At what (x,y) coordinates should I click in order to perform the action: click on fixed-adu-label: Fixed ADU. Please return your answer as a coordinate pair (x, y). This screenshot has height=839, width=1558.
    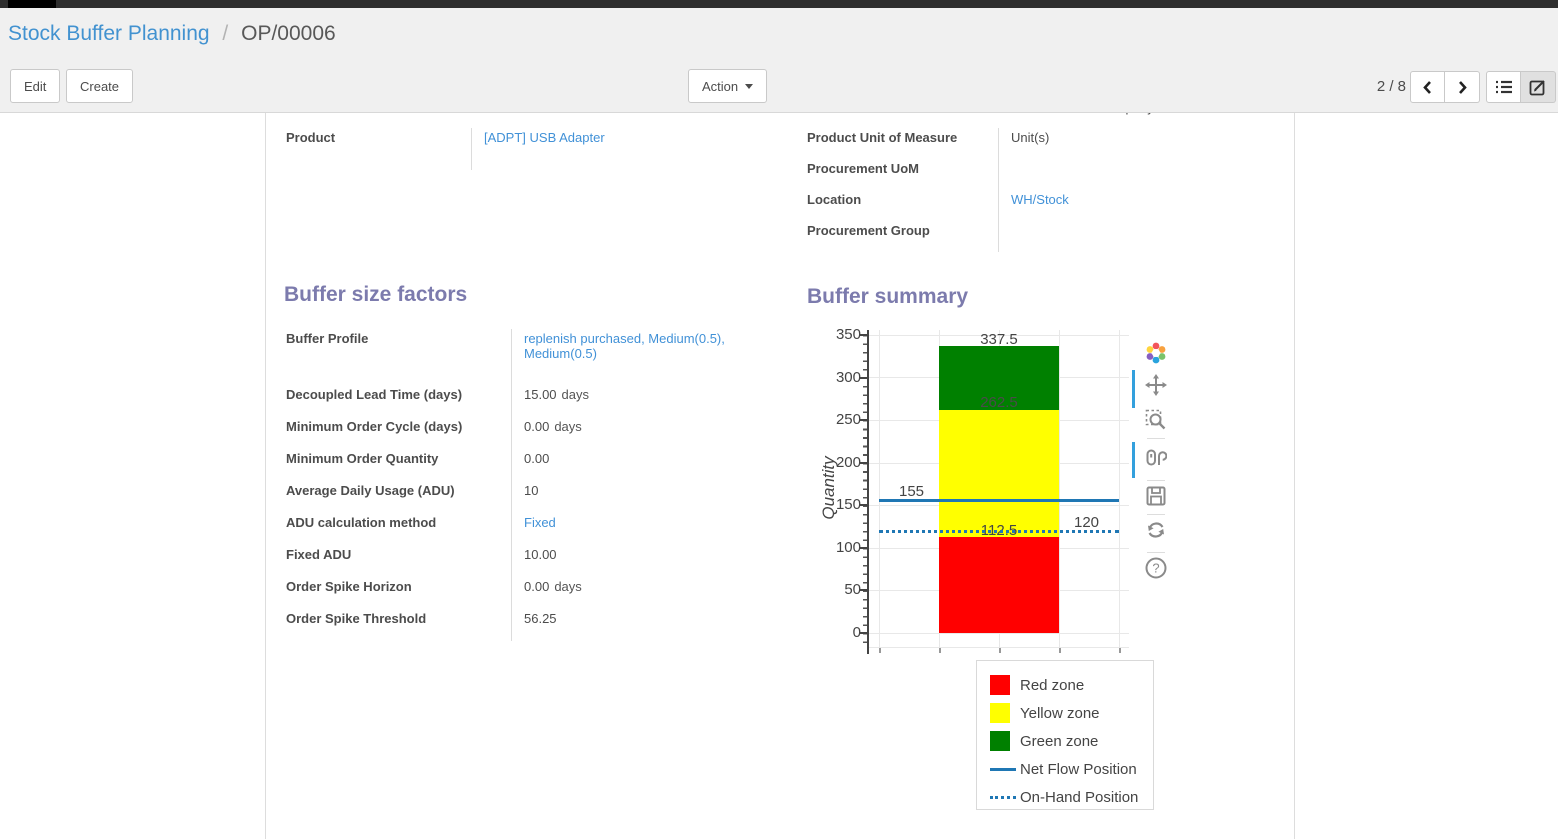
    Looking at the image, I should click on (319, 554).